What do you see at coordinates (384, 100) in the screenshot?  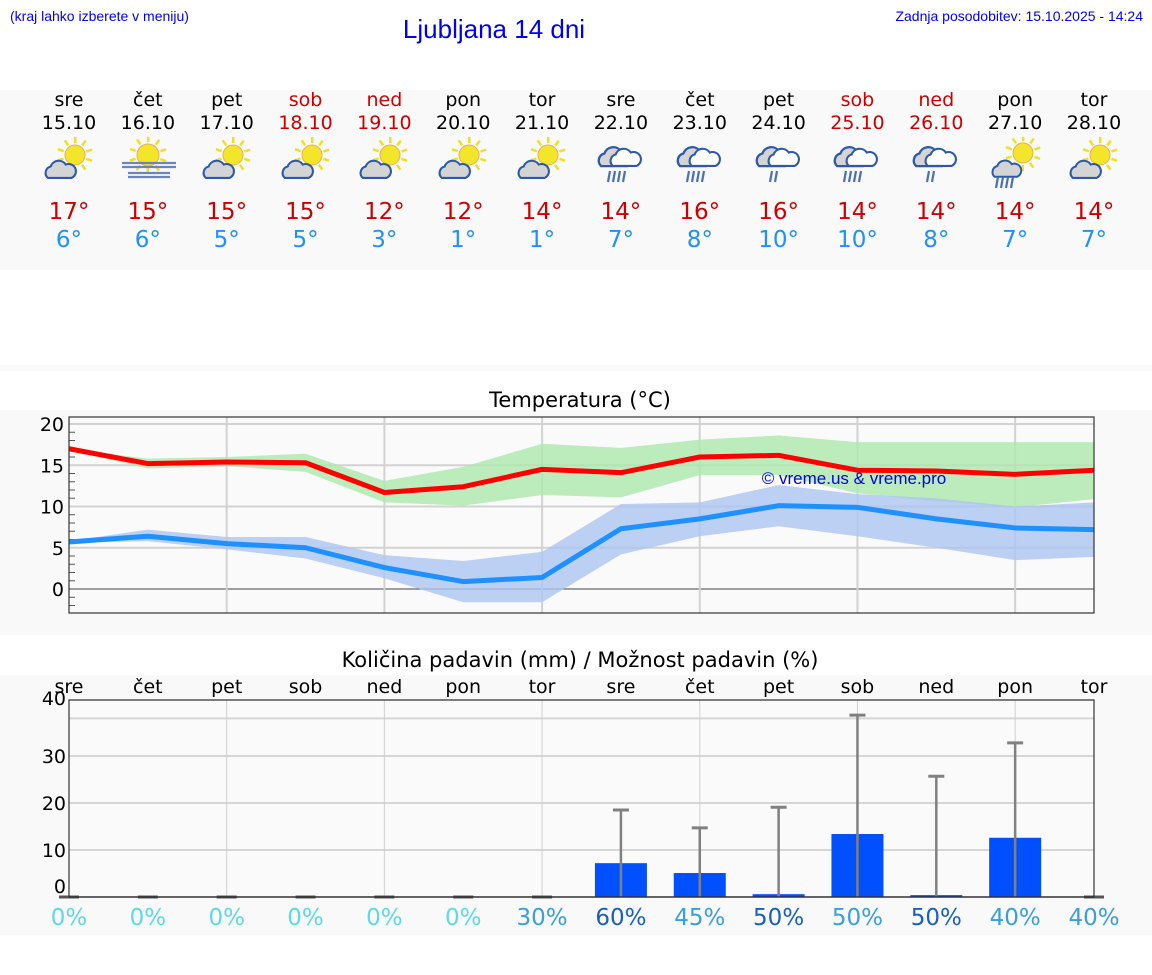 I see `day-name: ned` at bounding box center [384, 100].